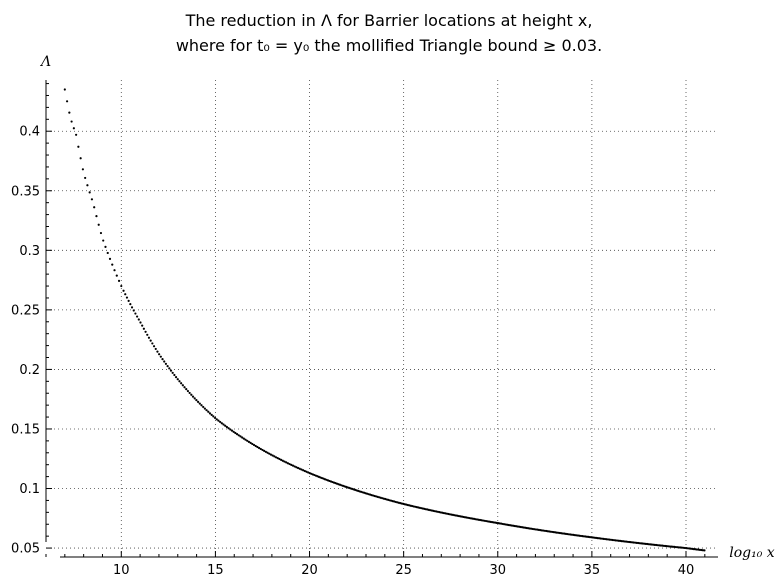  Describe the element at coordinates (215, 570) in the screenshot. I see `x-tick-label: 15` at that location.